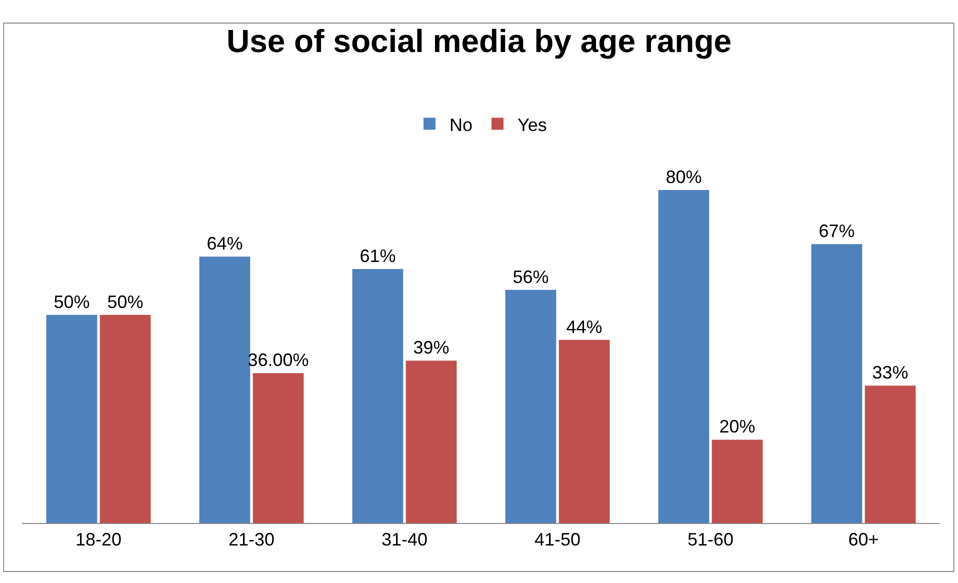  What do you see at coordinates (890, 372) in the screenshot?
I see `data-label: 33%` at bounding box center [890, 372].